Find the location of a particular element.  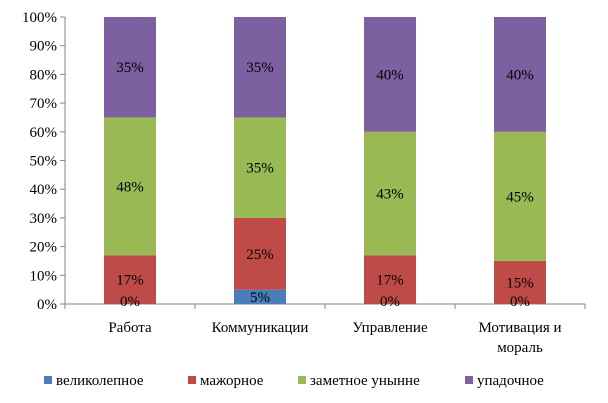

data-label: 48% is located at coordinates (130, 187).